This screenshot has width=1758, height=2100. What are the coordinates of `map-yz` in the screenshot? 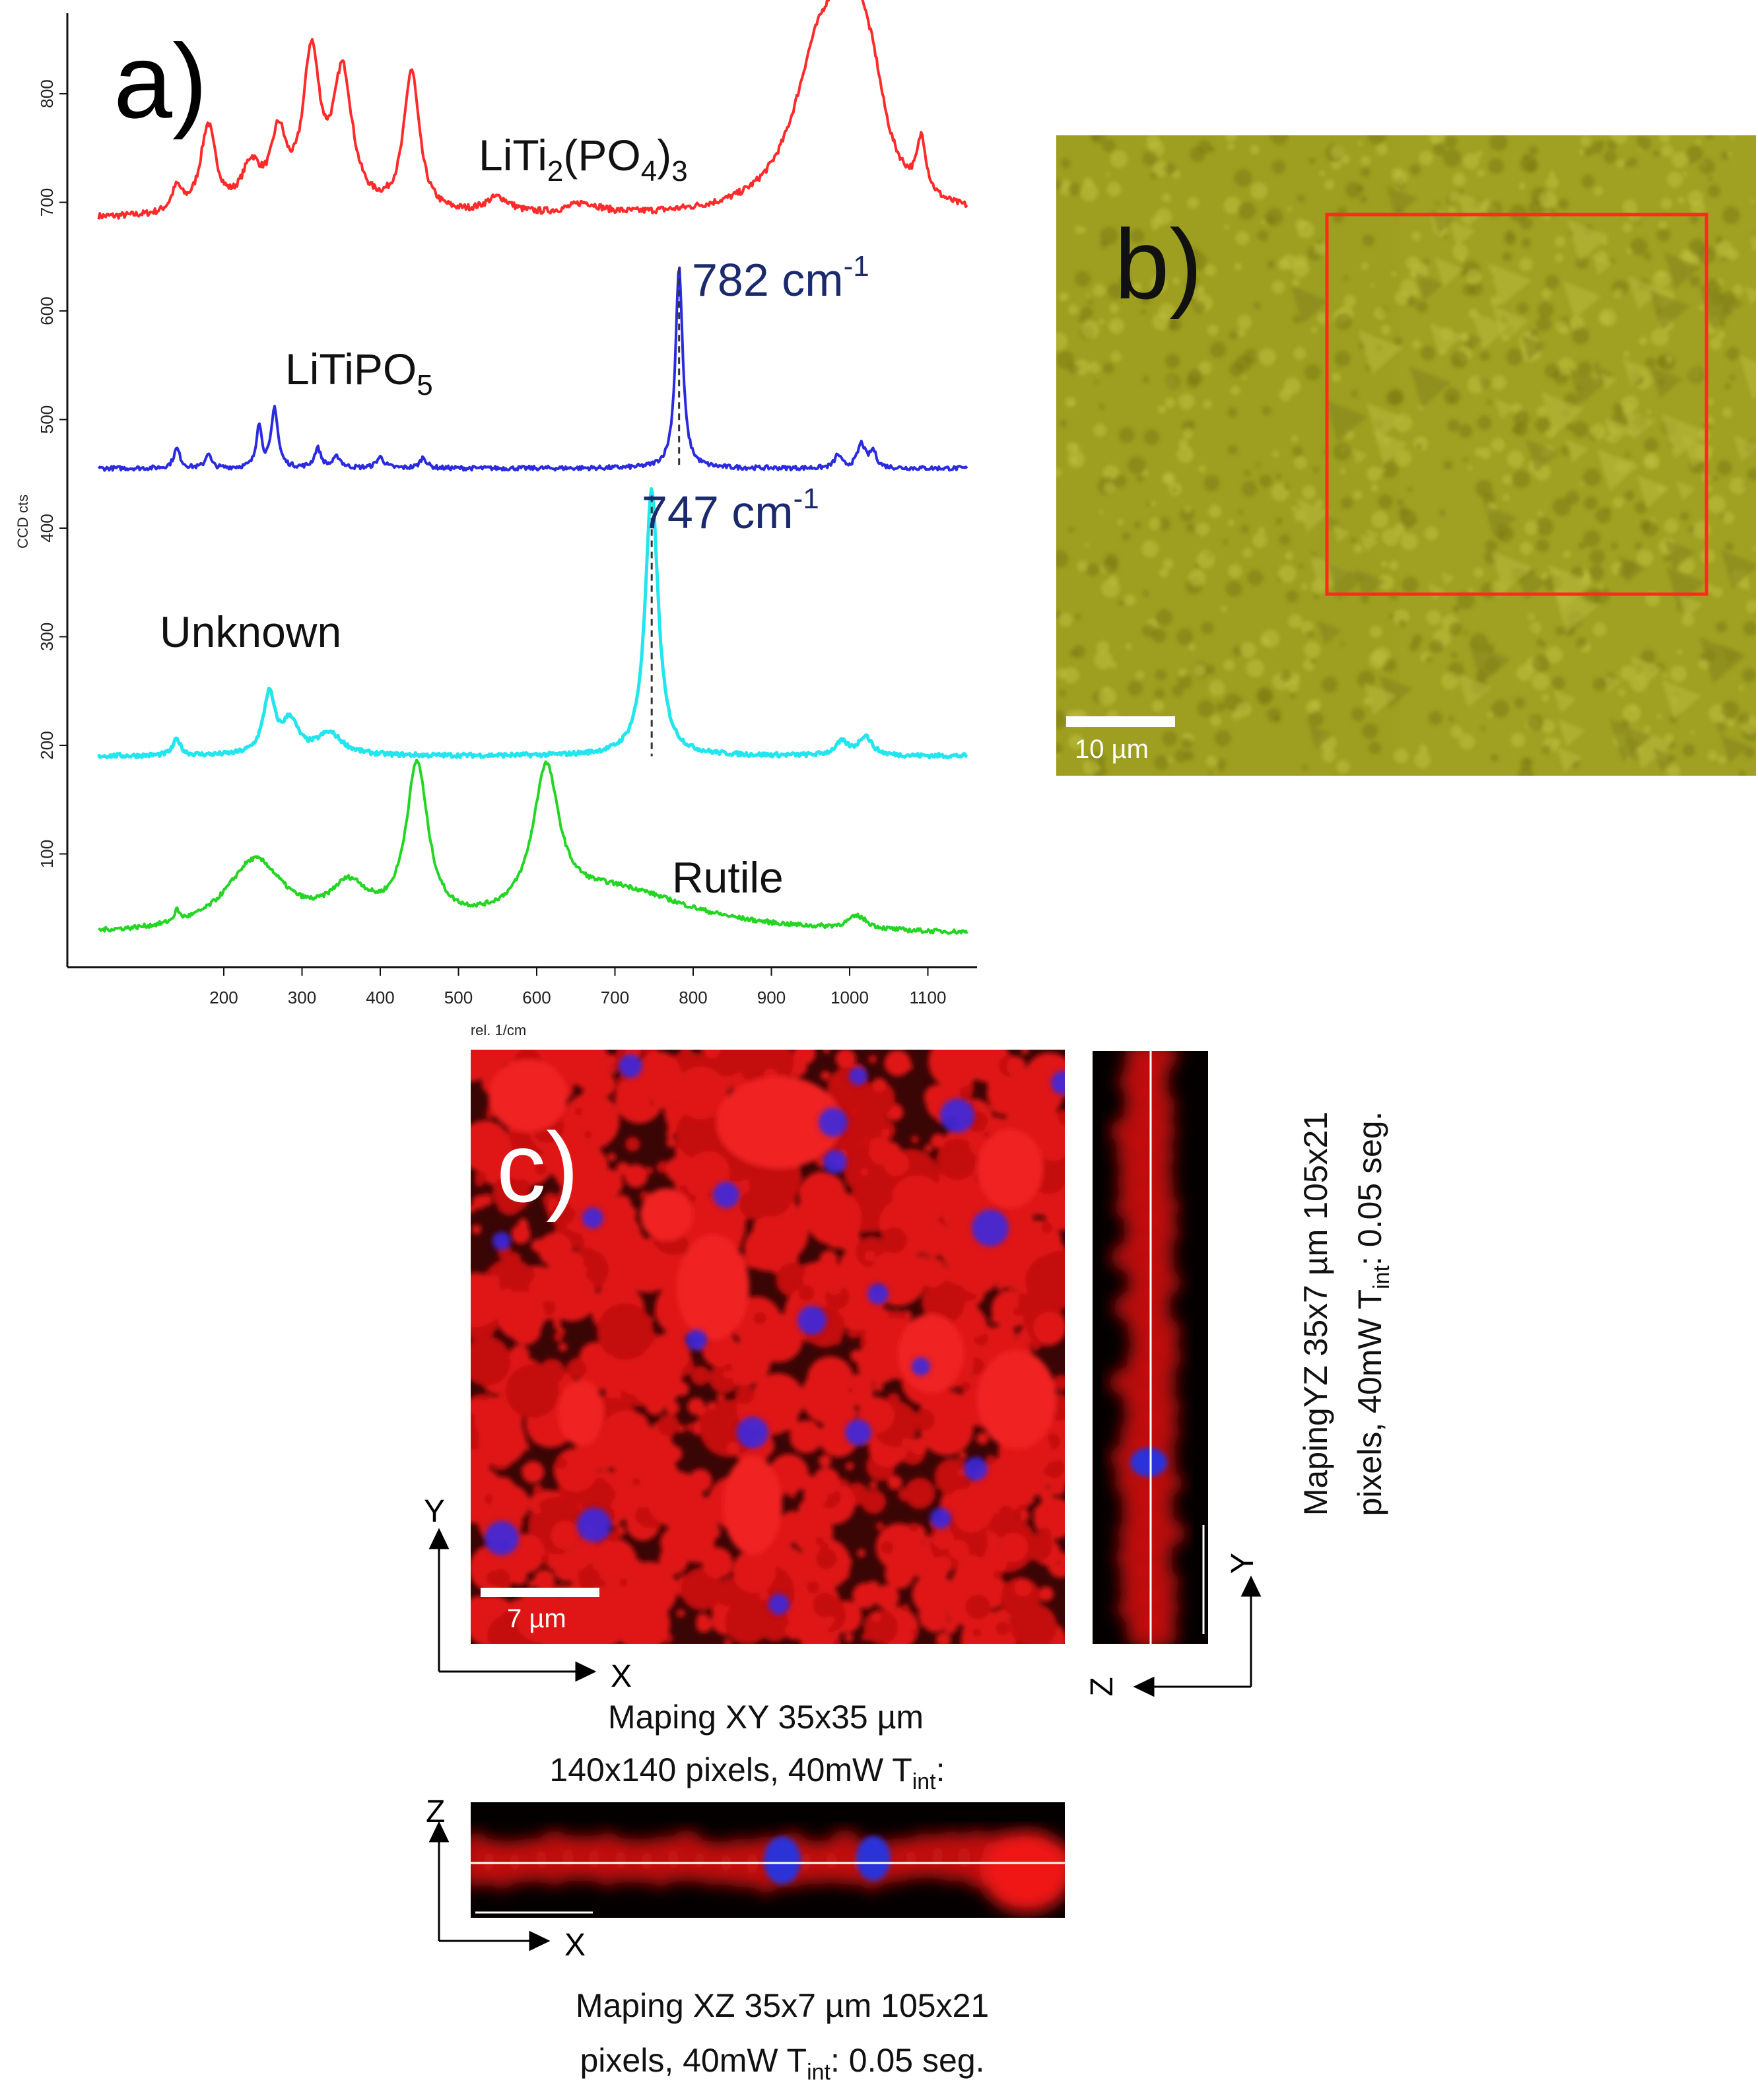 It's located at (1150, 1347).